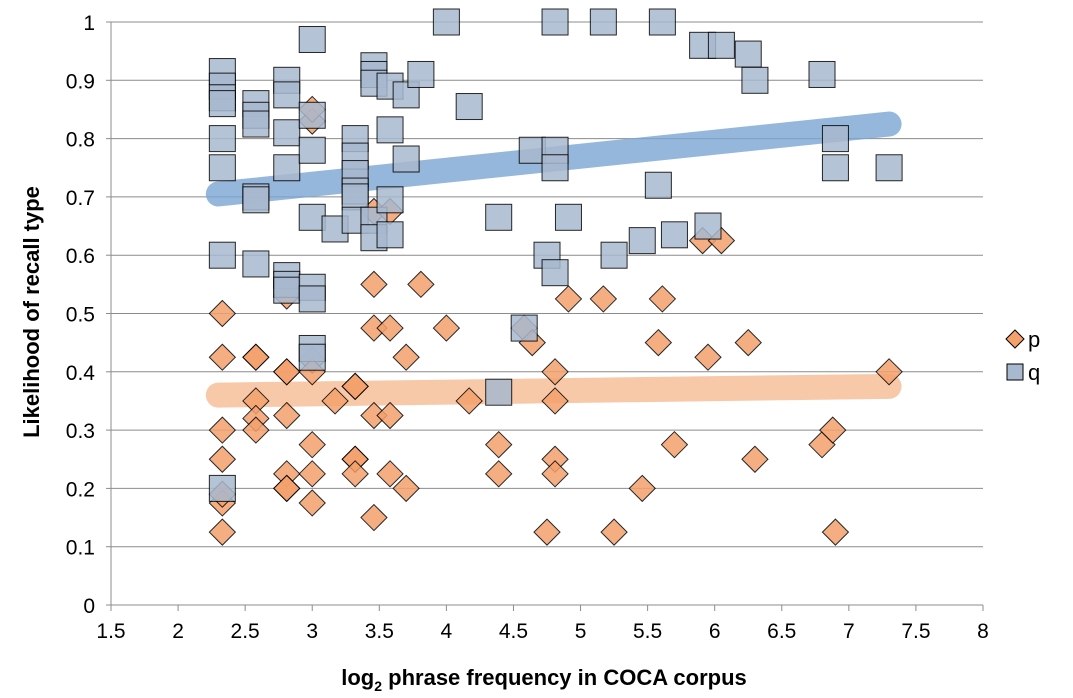  What do you see at coordinates (80, 489) in the screenshot?
I see `y-tick-label: 0.2` at bounding box center [80, 489].